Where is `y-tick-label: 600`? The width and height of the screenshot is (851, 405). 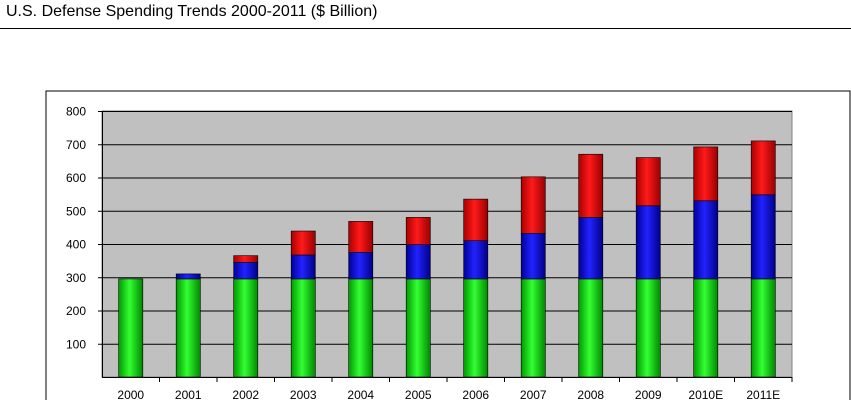 y-tick-label: 600 is located at coordinates (76, 178).